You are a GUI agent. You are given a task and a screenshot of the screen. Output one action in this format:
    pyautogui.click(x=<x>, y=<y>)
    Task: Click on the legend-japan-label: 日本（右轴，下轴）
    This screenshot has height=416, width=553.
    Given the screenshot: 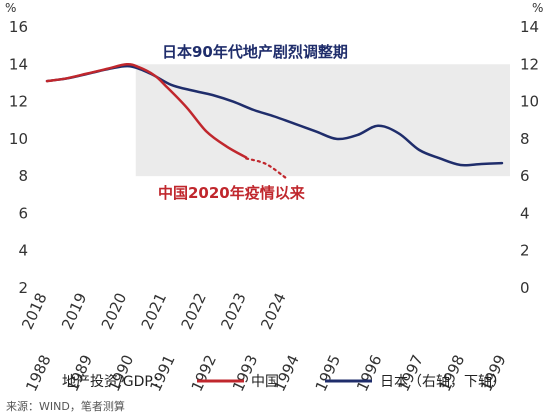 What is the action you would take?
    pyautogui.click(x=443, y=382)
    